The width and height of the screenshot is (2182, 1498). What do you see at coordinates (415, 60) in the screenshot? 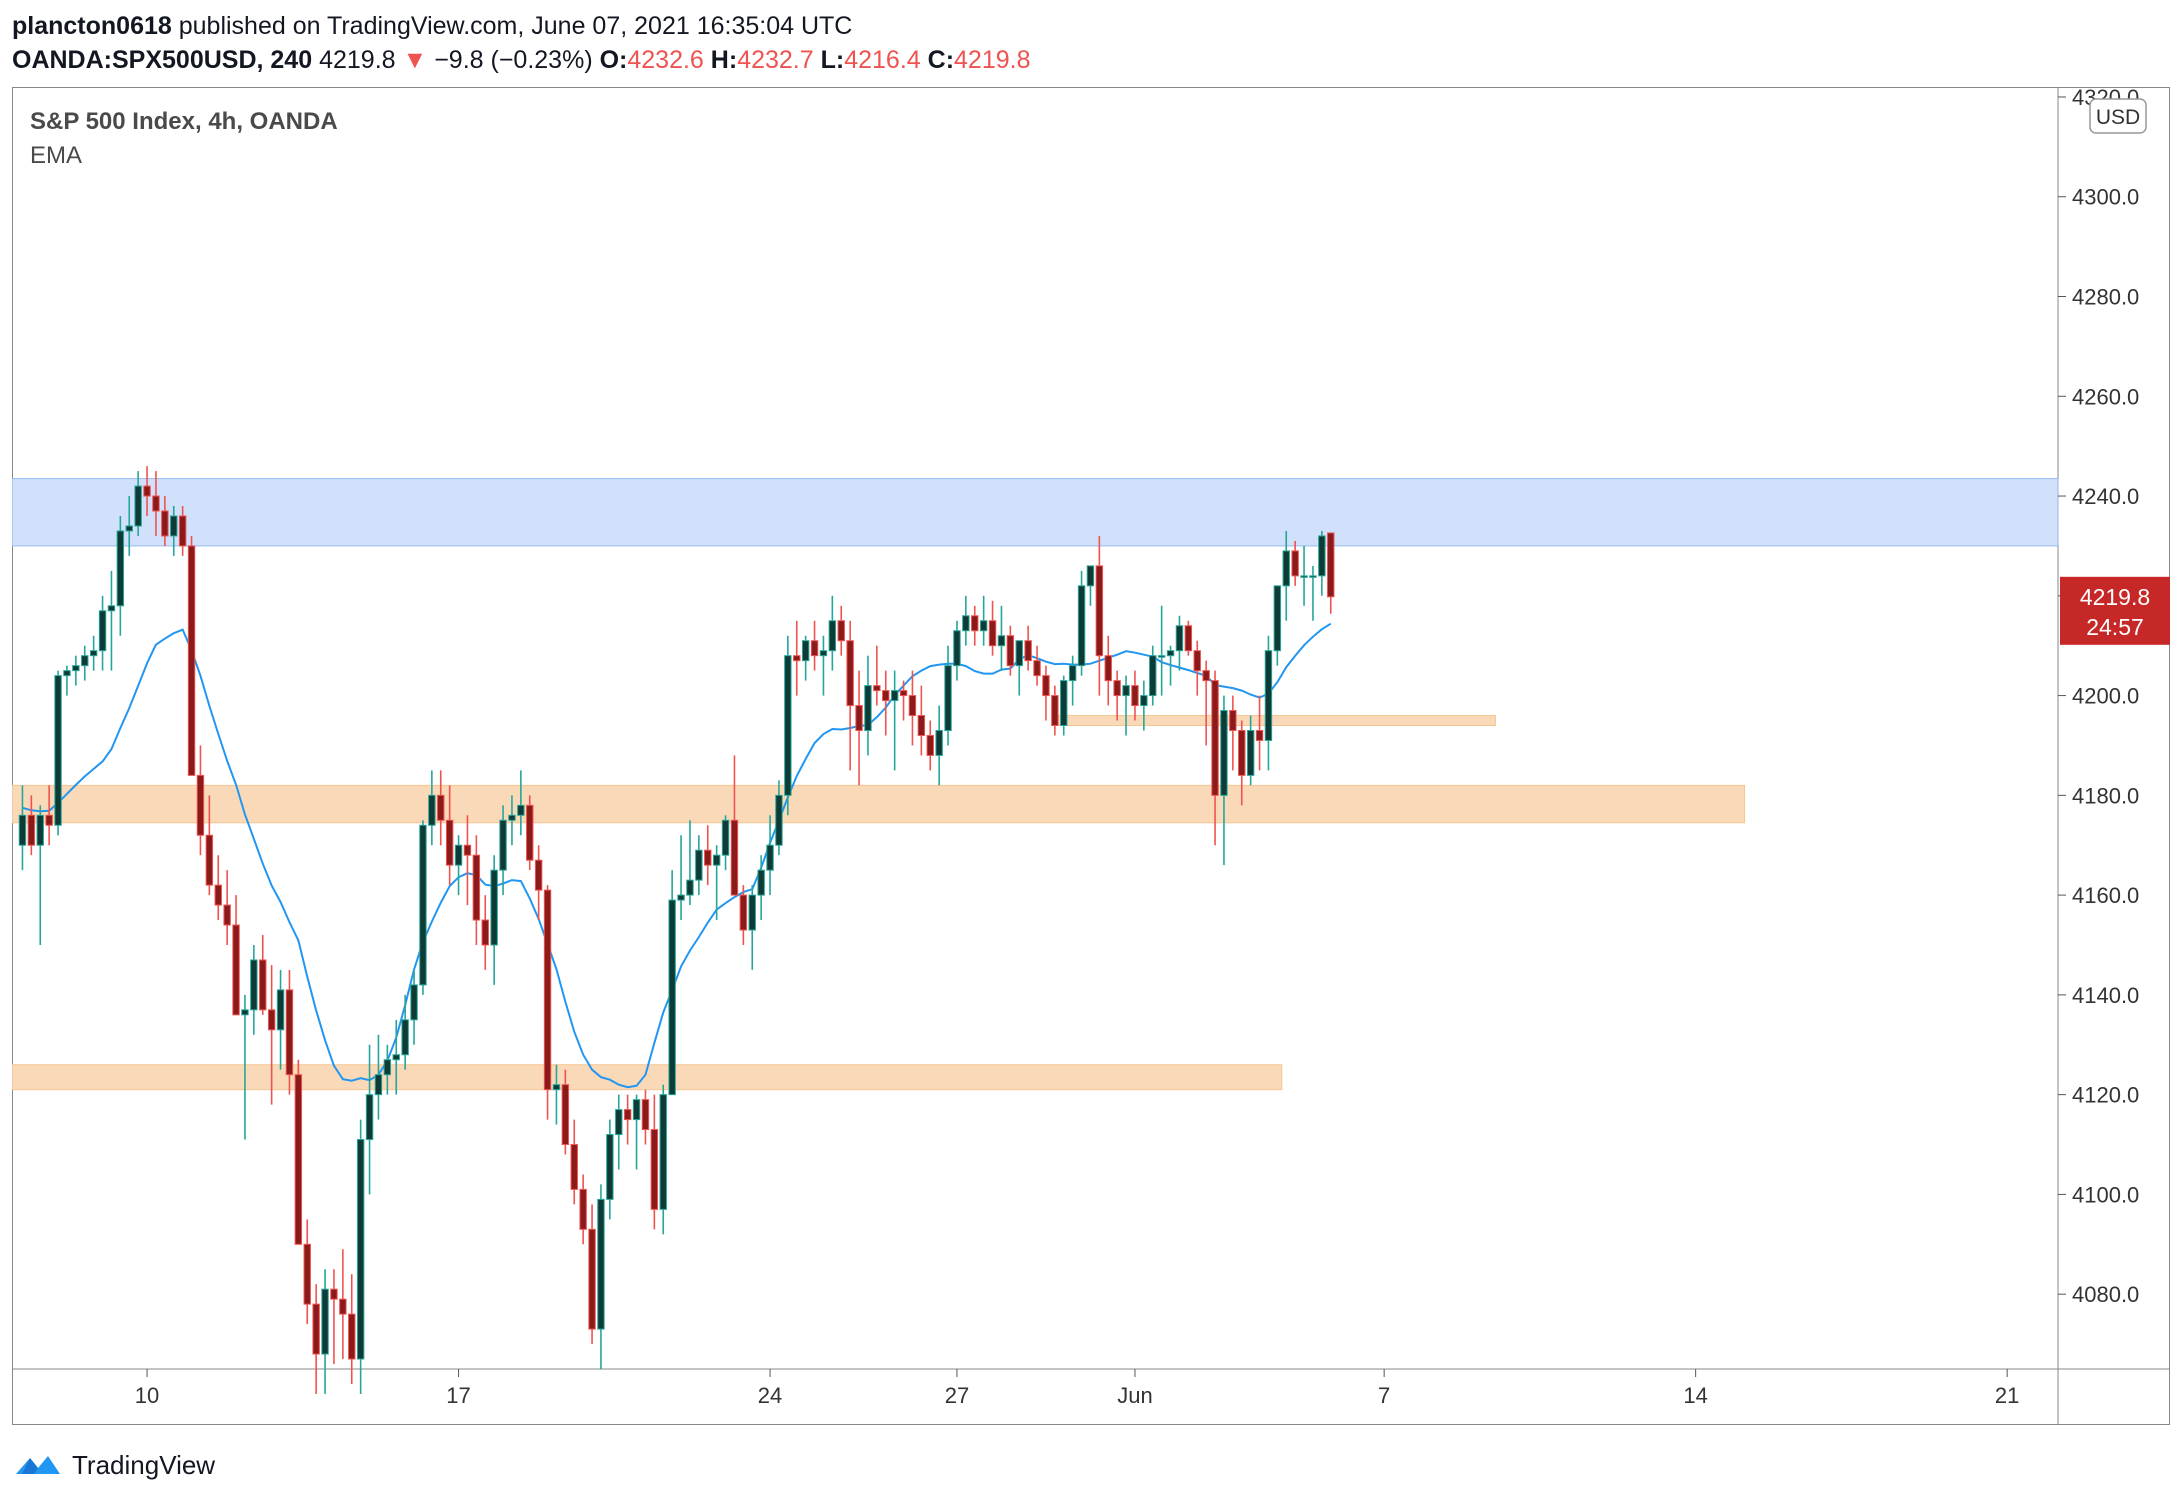
I see `down-arrow-icon: ▼` at bounding box center [415, 60].